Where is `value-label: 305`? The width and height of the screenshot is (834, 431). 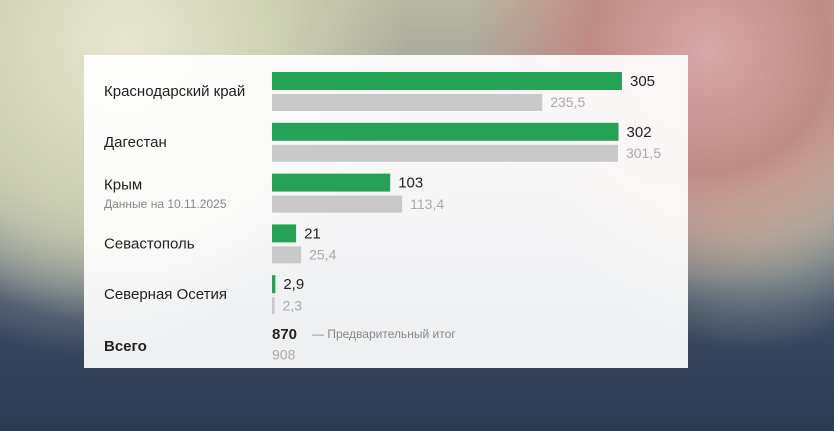
value-label: 305 is located at coordinates (642, 81).